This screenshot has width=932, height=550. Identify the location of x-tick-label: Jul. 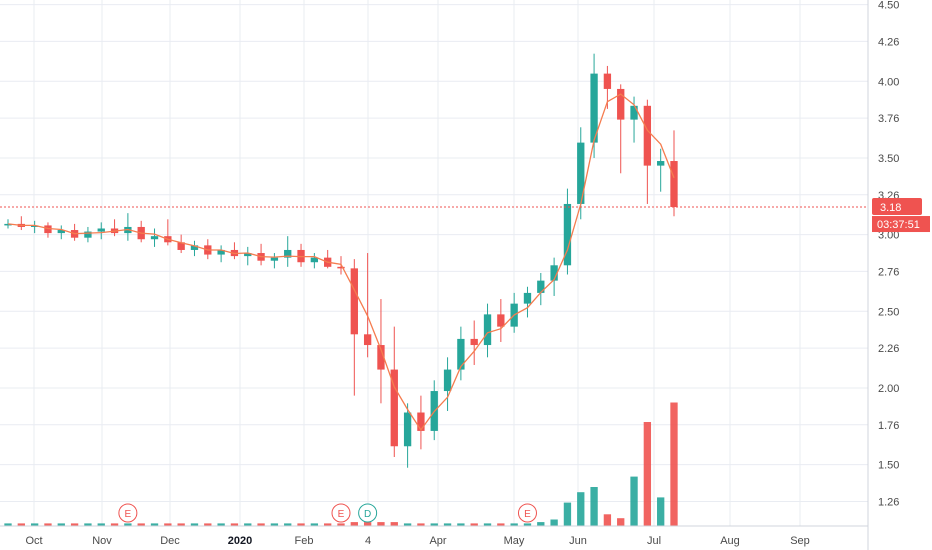
(654, 541).